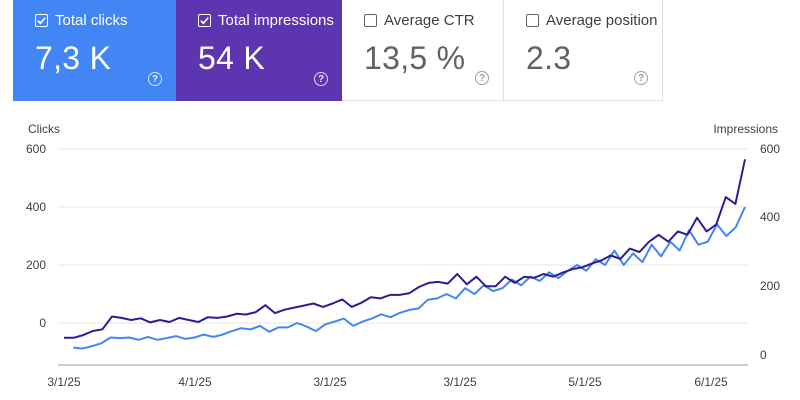 The width and height of the screenshot is (800, 400). What do you see at coordinates (585, 382) in the screenshot?
I see `x-tick: 5/1/25` at bounding box center [585, 382].